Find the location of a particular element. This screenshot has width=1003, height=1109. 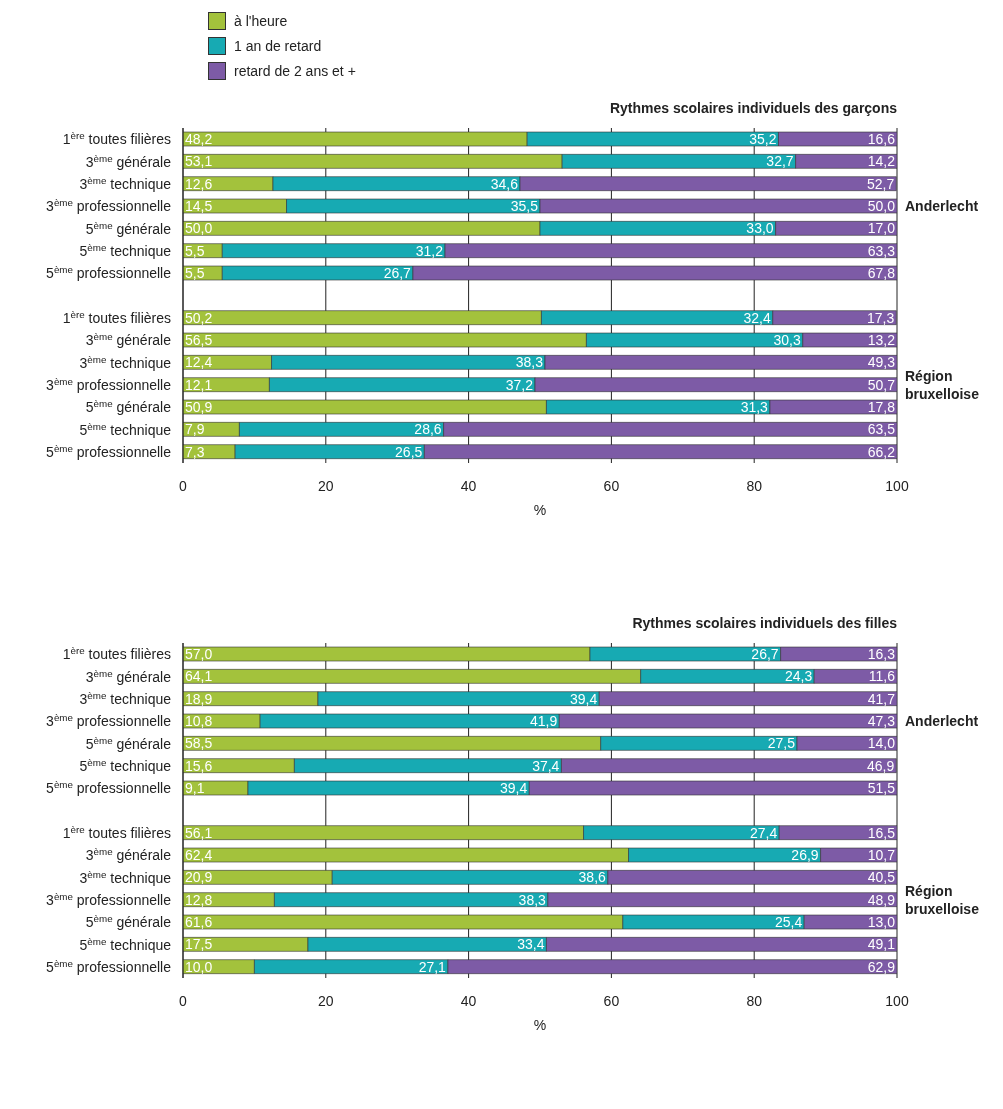

data-label: 62,9 is located at coordinates (881, 966).